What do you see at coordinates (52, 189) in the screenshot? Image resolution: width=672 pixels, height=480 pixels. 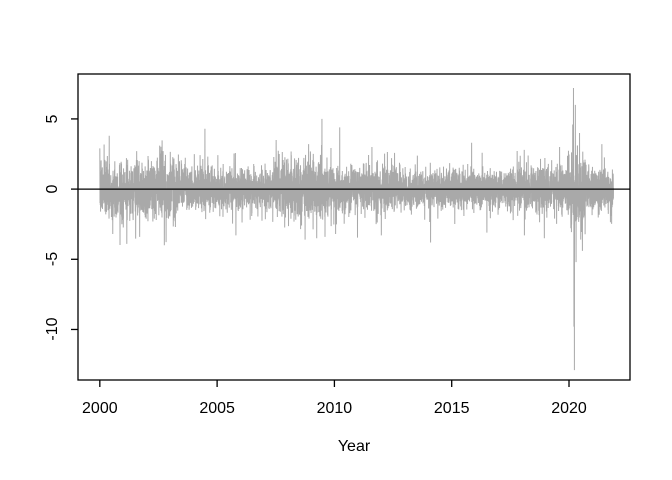 I see `y-axis-tick-label-0: 0` at bounding box center [52, 189].